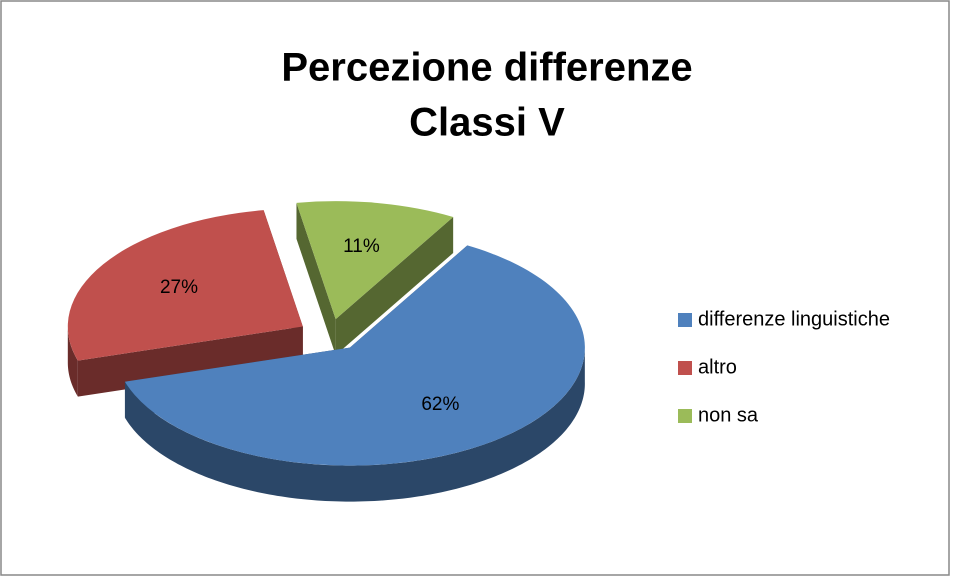 The height and width of the screenshot is (577, 955). I want to click on data-label: 11%, so click(361, 246).